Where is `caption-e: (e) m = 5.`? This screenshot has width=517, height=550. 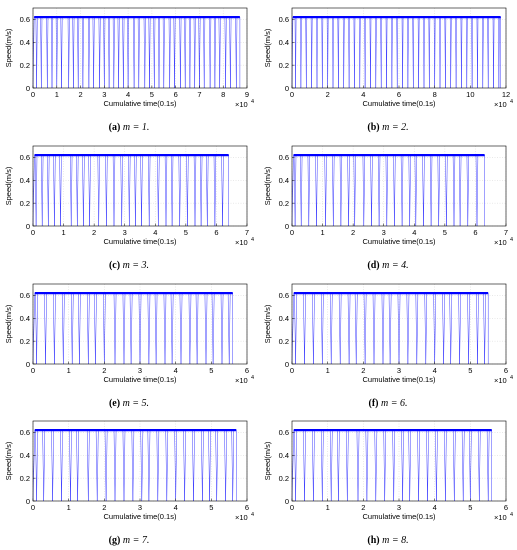
caption-e: (e) m = 5. is located at coordinates (129, 403).